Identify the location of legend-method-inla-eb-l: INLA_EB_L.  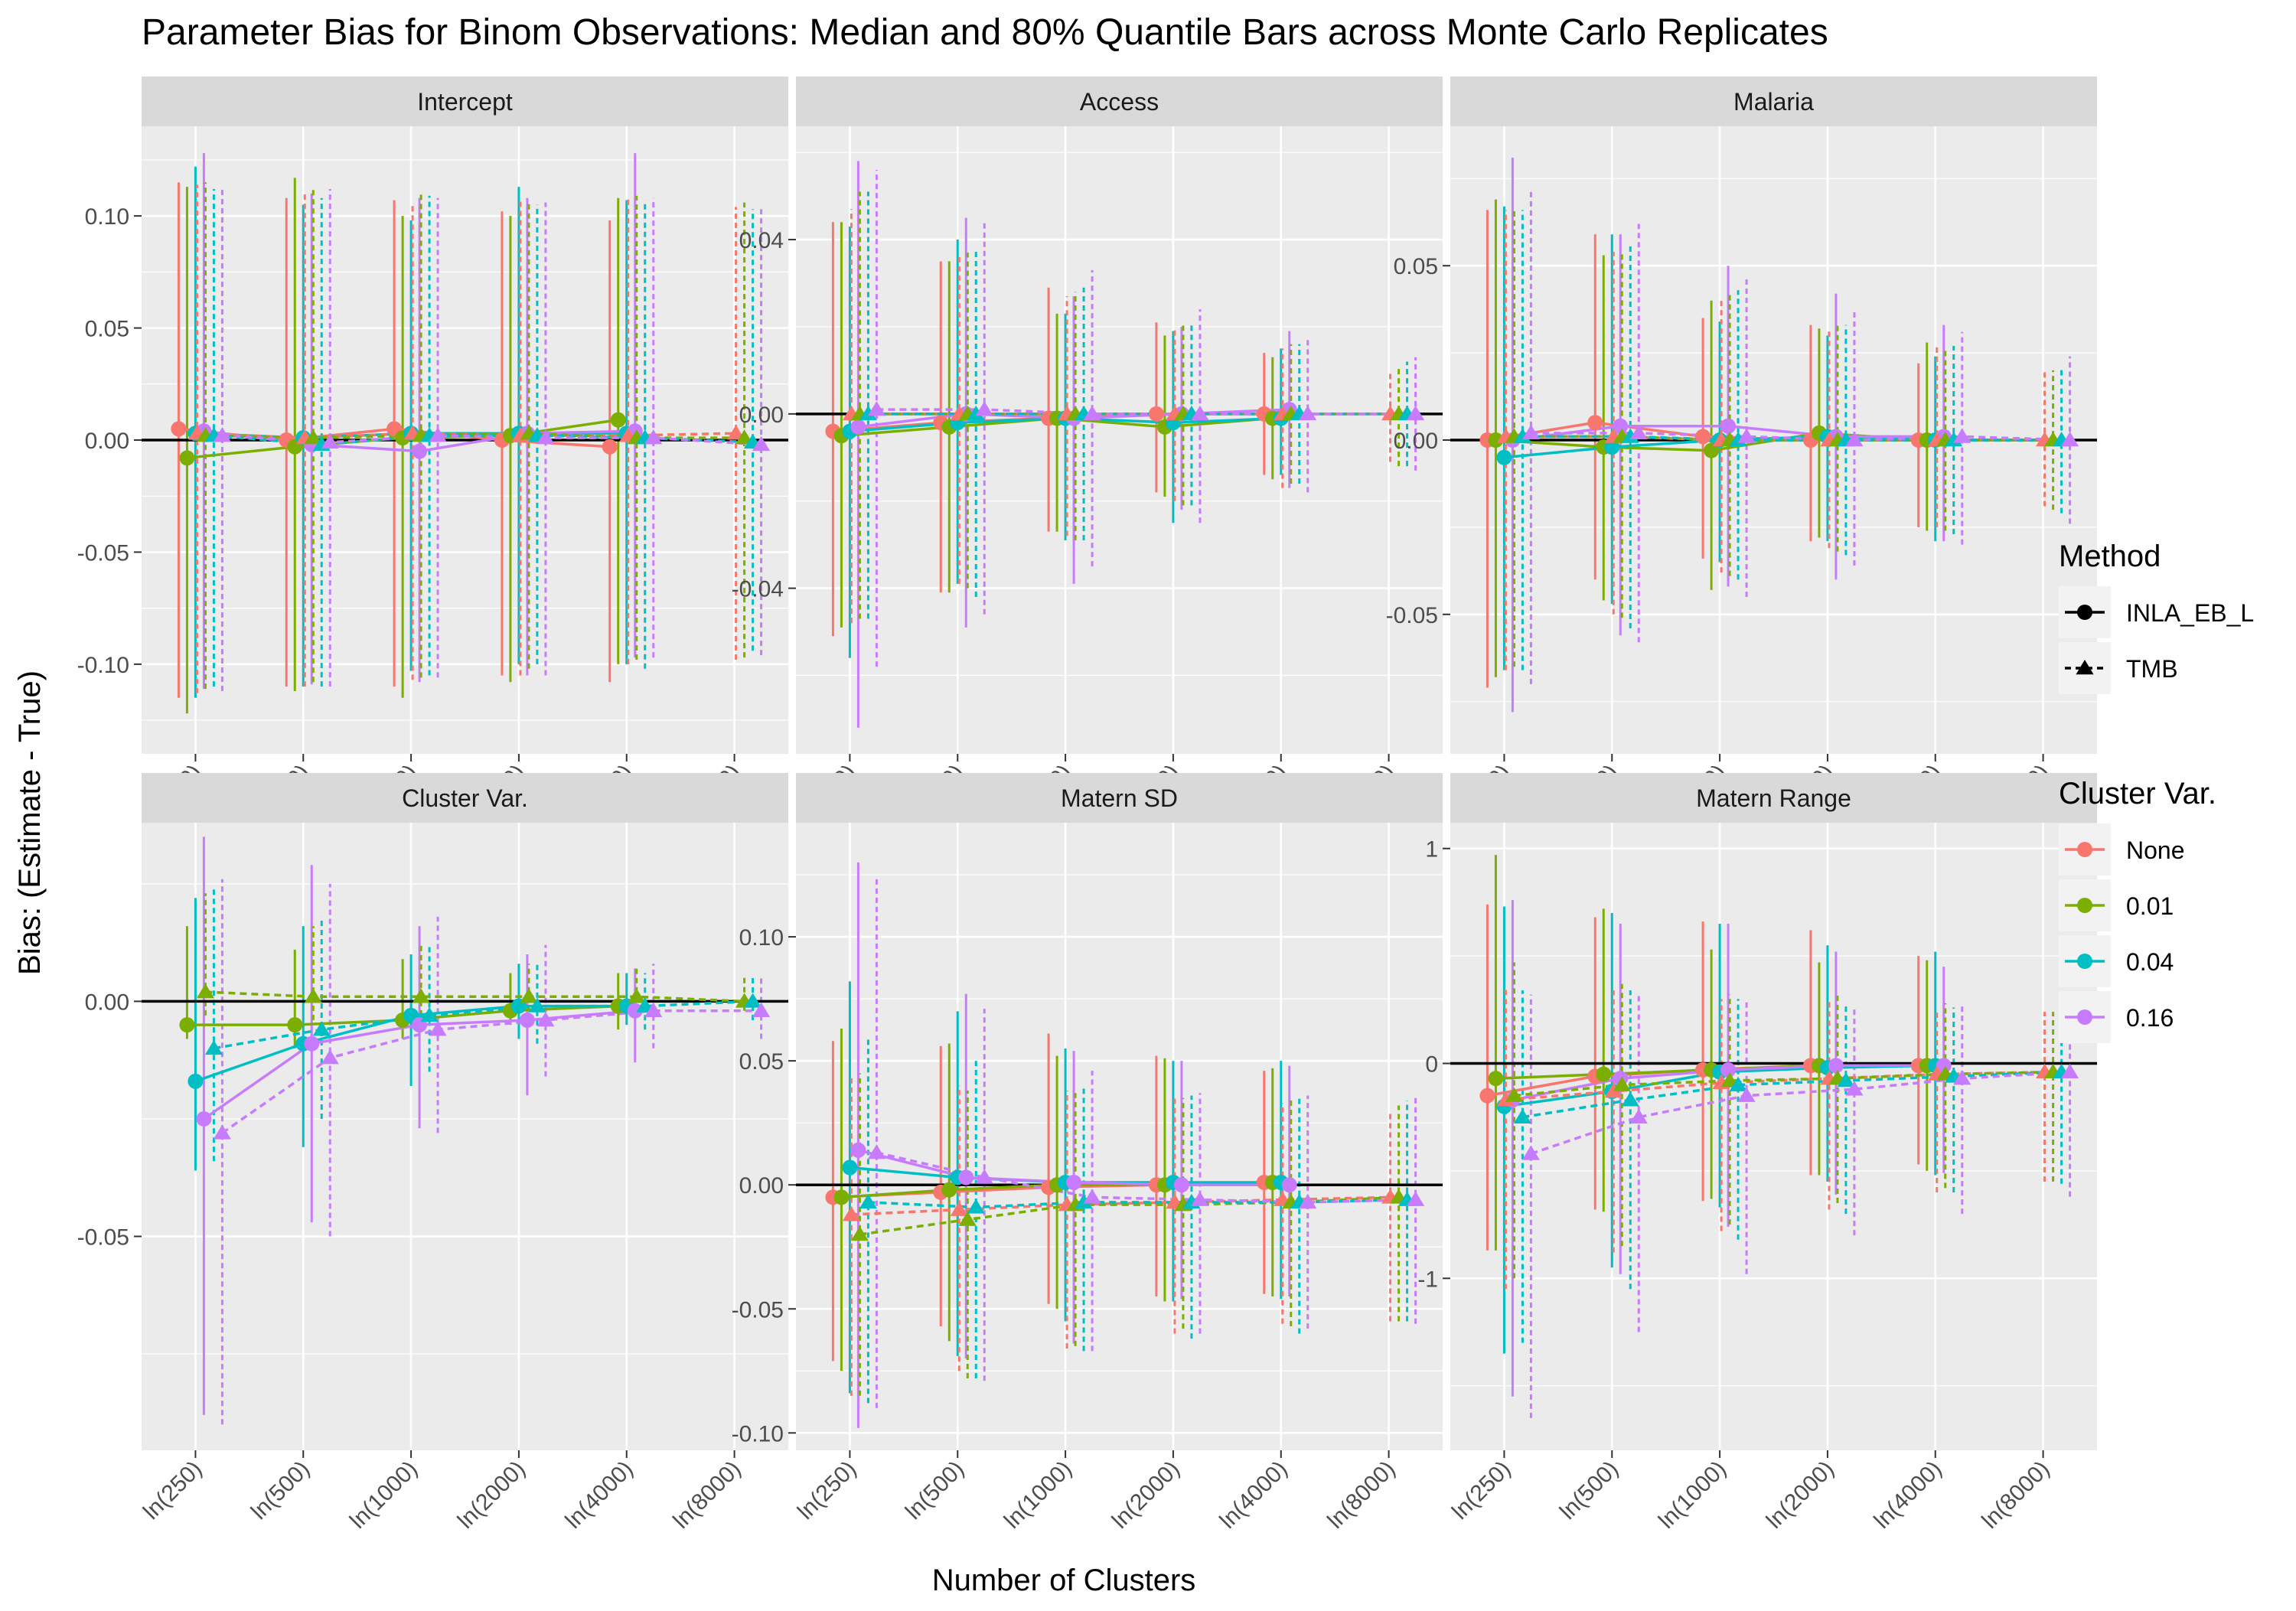
(2156, 612).